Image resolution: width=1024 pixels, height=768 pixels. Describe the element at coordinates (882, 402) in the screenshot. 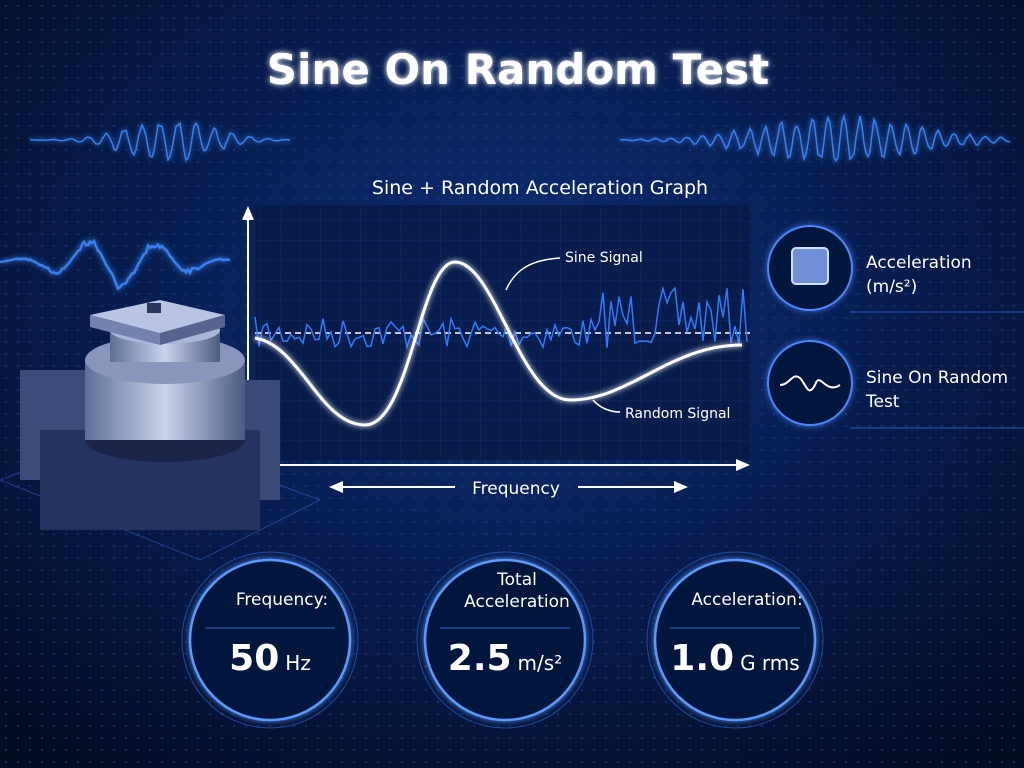

I see `legend-label: Test` at that location.